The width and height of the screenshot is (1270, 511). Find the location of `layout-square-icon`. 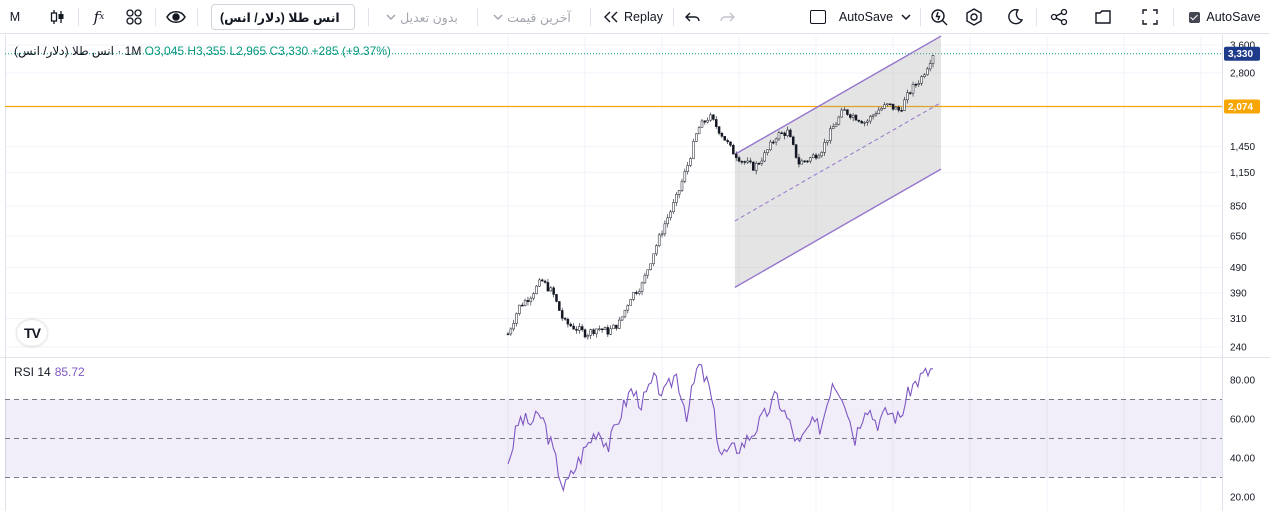

layout-square-icon is located at coordinates (818, 17).